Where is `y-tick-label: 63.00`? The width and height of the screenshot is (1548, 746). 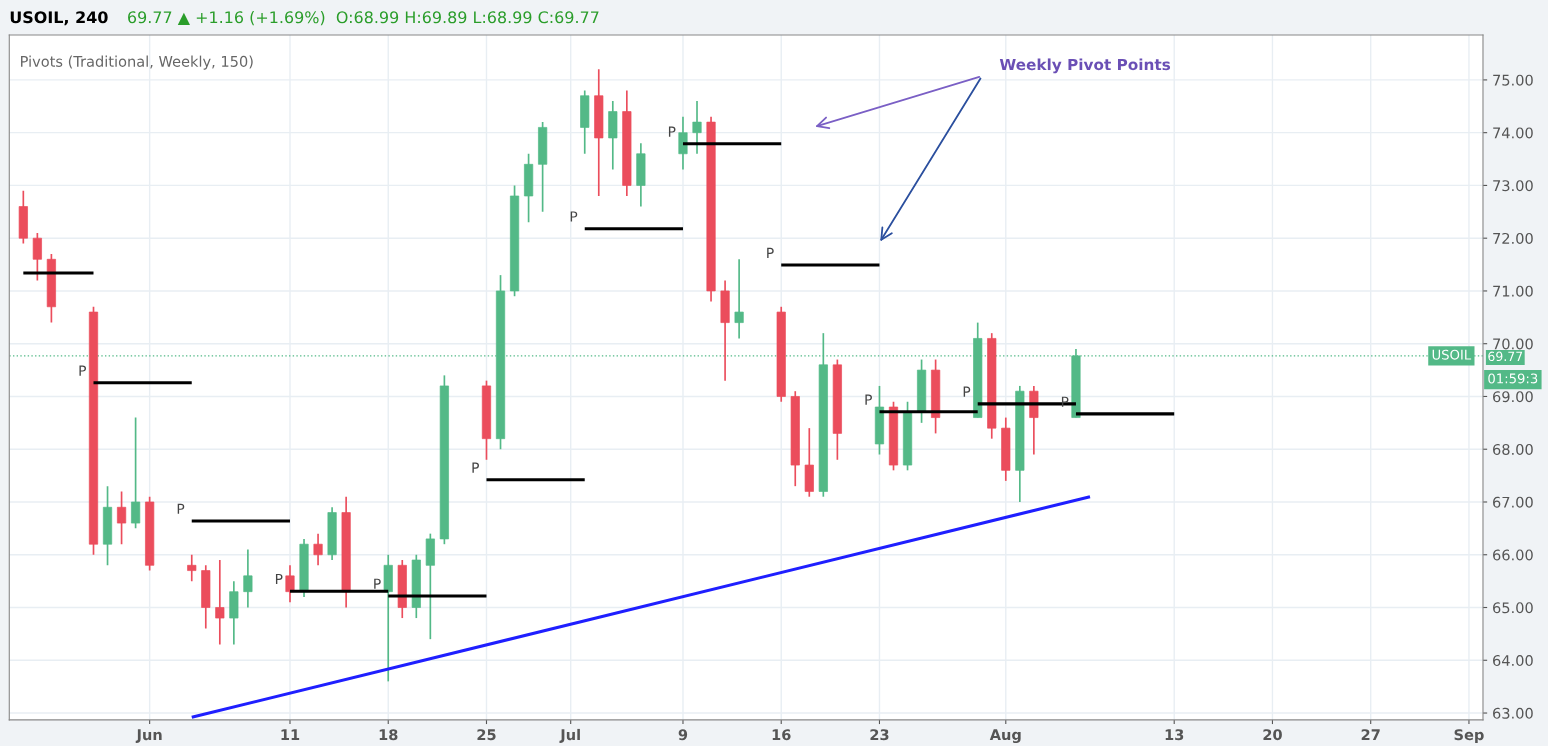 y-tick-label: 63.00 is located at coordinates (1513, 713).